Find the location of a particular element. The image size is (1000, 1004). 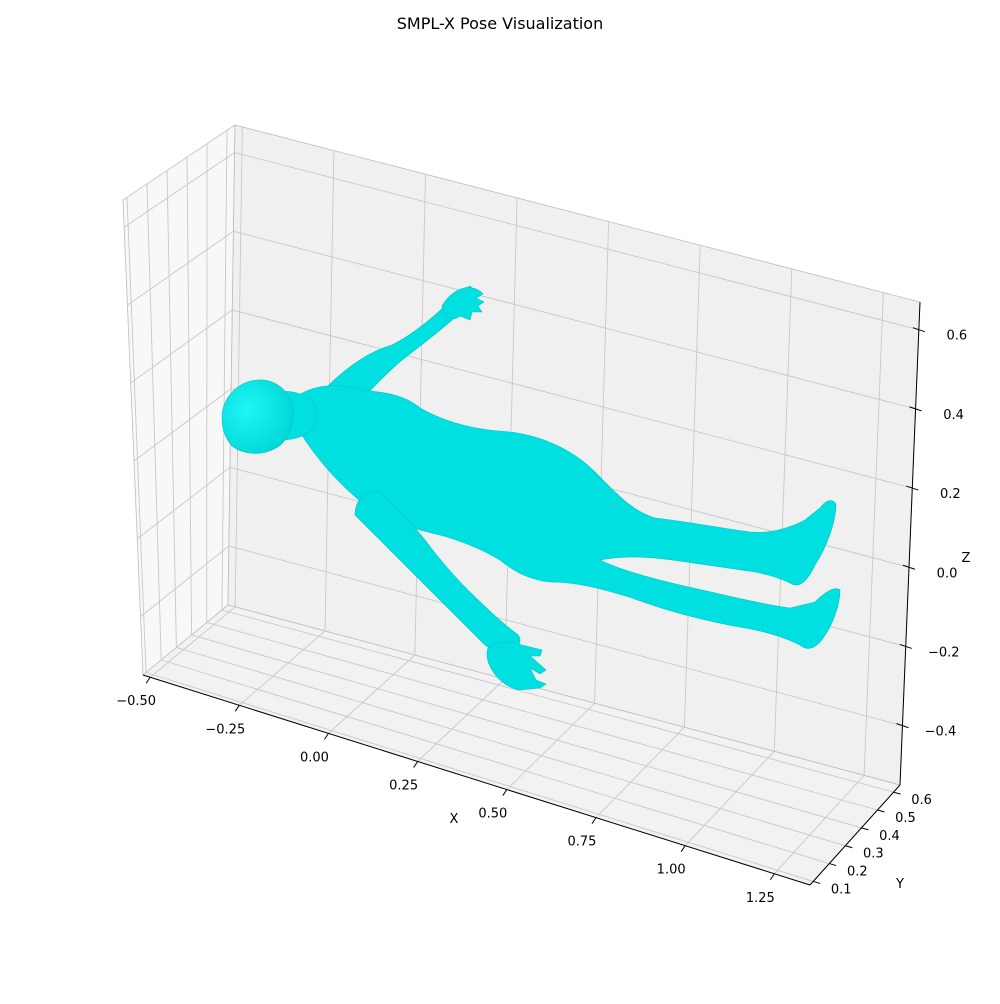

x-tick-label: 0.75 is located at coordinates (582, 842).